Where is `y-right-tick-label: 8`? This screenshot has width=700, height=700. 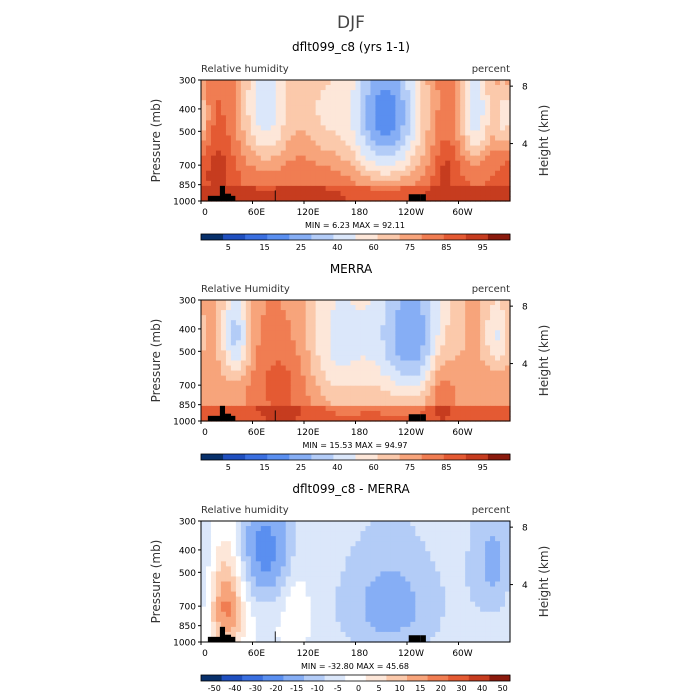 y-right-tick-label: 8 is located at coordinates (525, 529).